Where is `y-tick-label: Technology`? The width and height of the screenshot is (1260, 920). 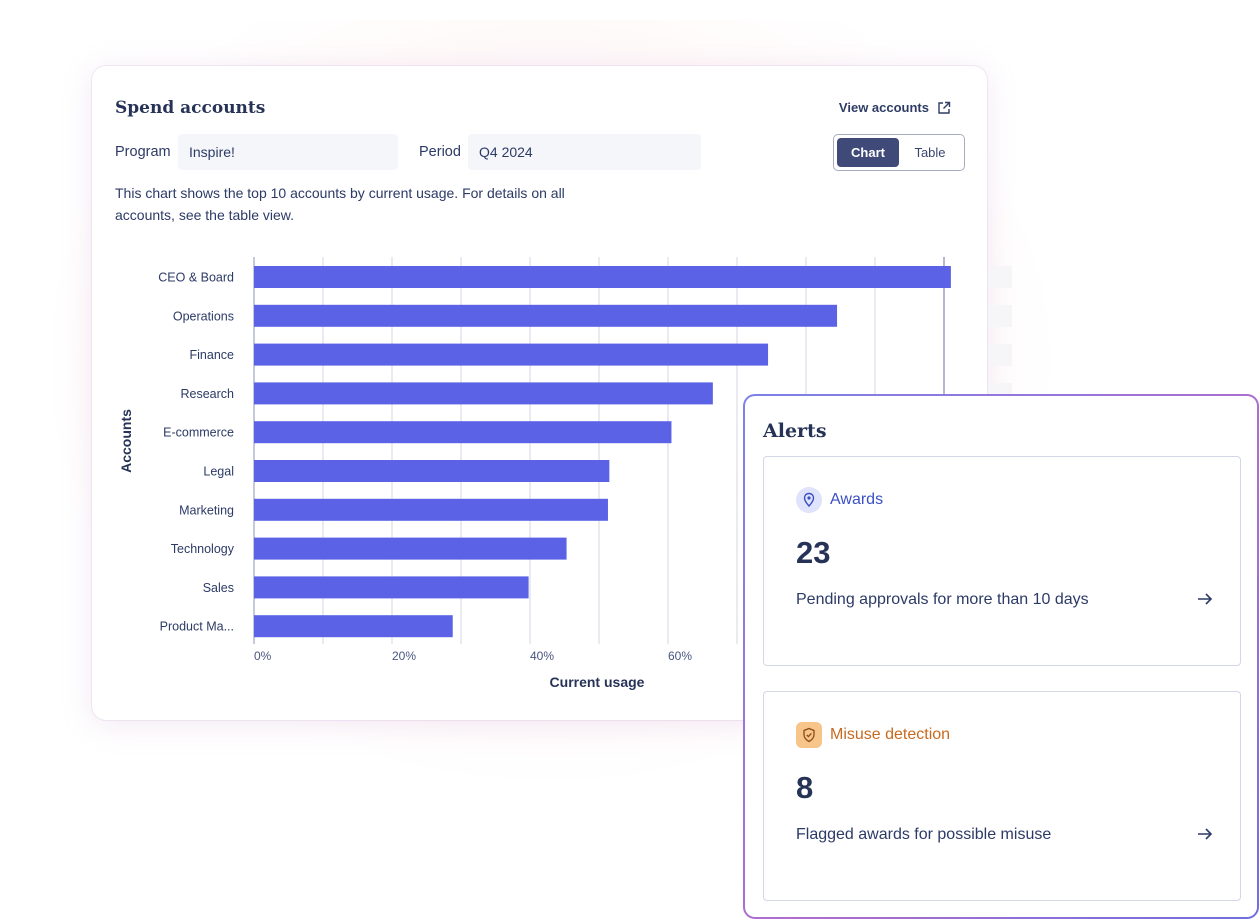 y-tick-label: Technology is located at coordinates (203, 549).